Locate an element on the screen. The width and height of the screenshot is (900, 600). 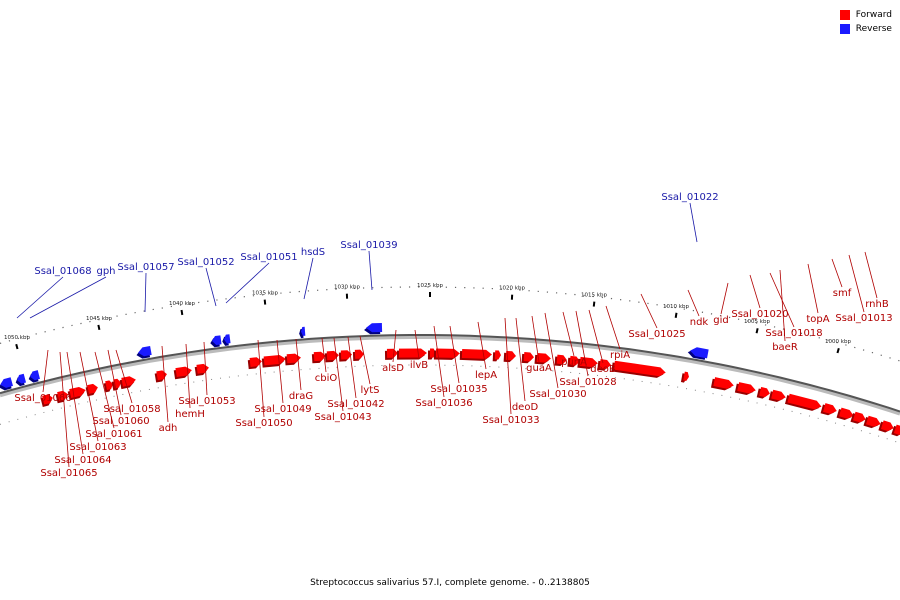
reverse-gene-label: Ssal_01068 is located at coordinates (62, 271).